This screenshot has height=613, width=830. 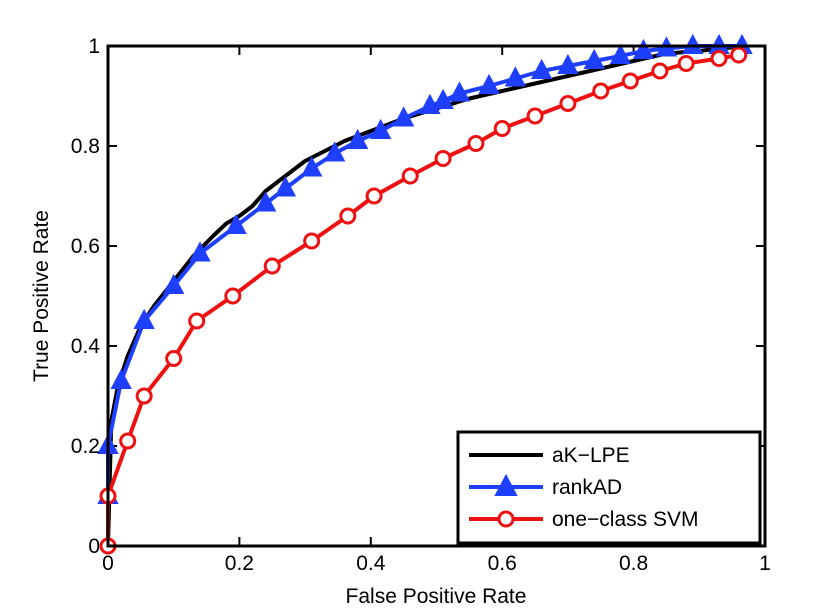 I want to click on y-axis-title: True Positive Rate, so click(x=41, y=296).